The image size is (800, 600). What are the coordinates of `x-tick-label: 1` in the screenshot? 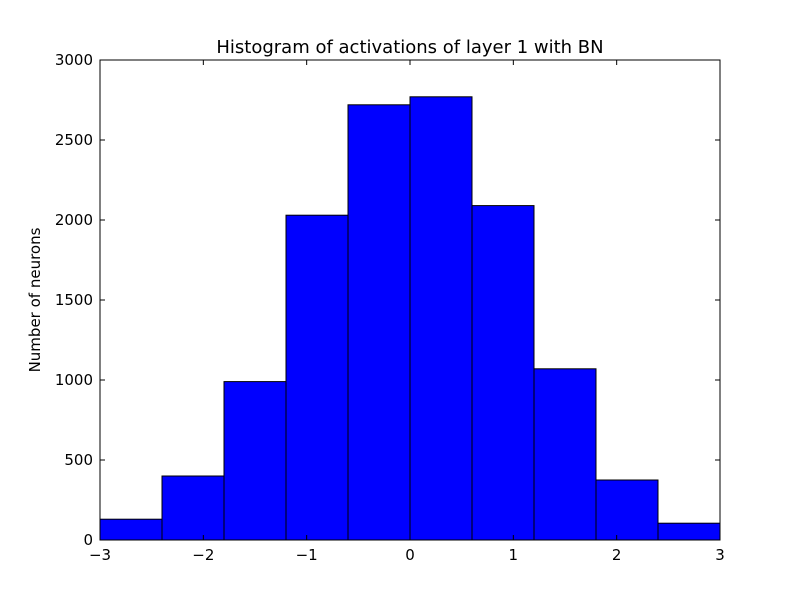 It's located at (514, 555).